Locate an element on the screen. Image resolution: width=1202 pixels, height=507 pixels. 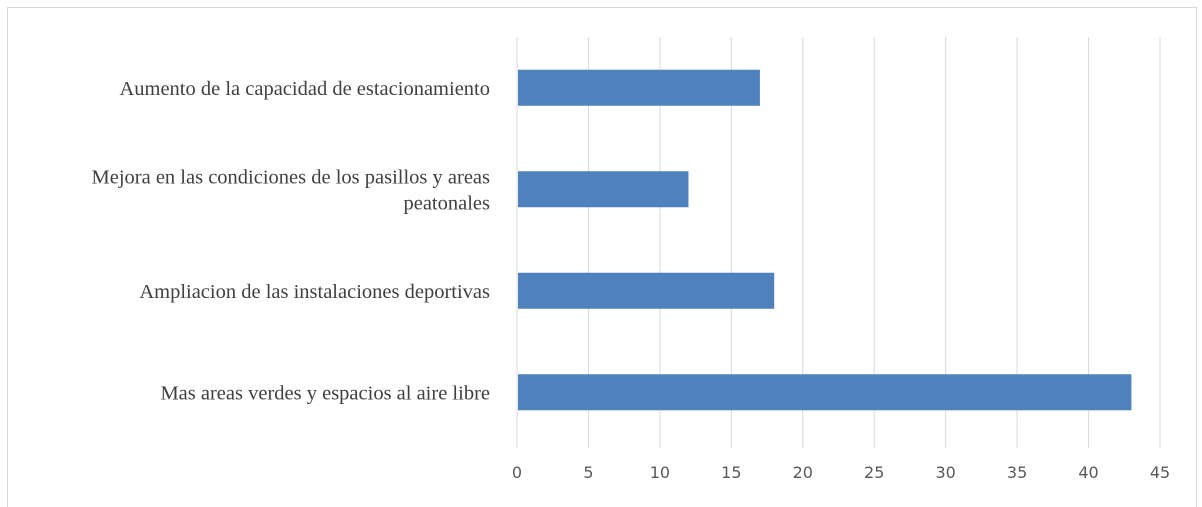
x-tick-label: 5 is located at coordinates (588, 472).